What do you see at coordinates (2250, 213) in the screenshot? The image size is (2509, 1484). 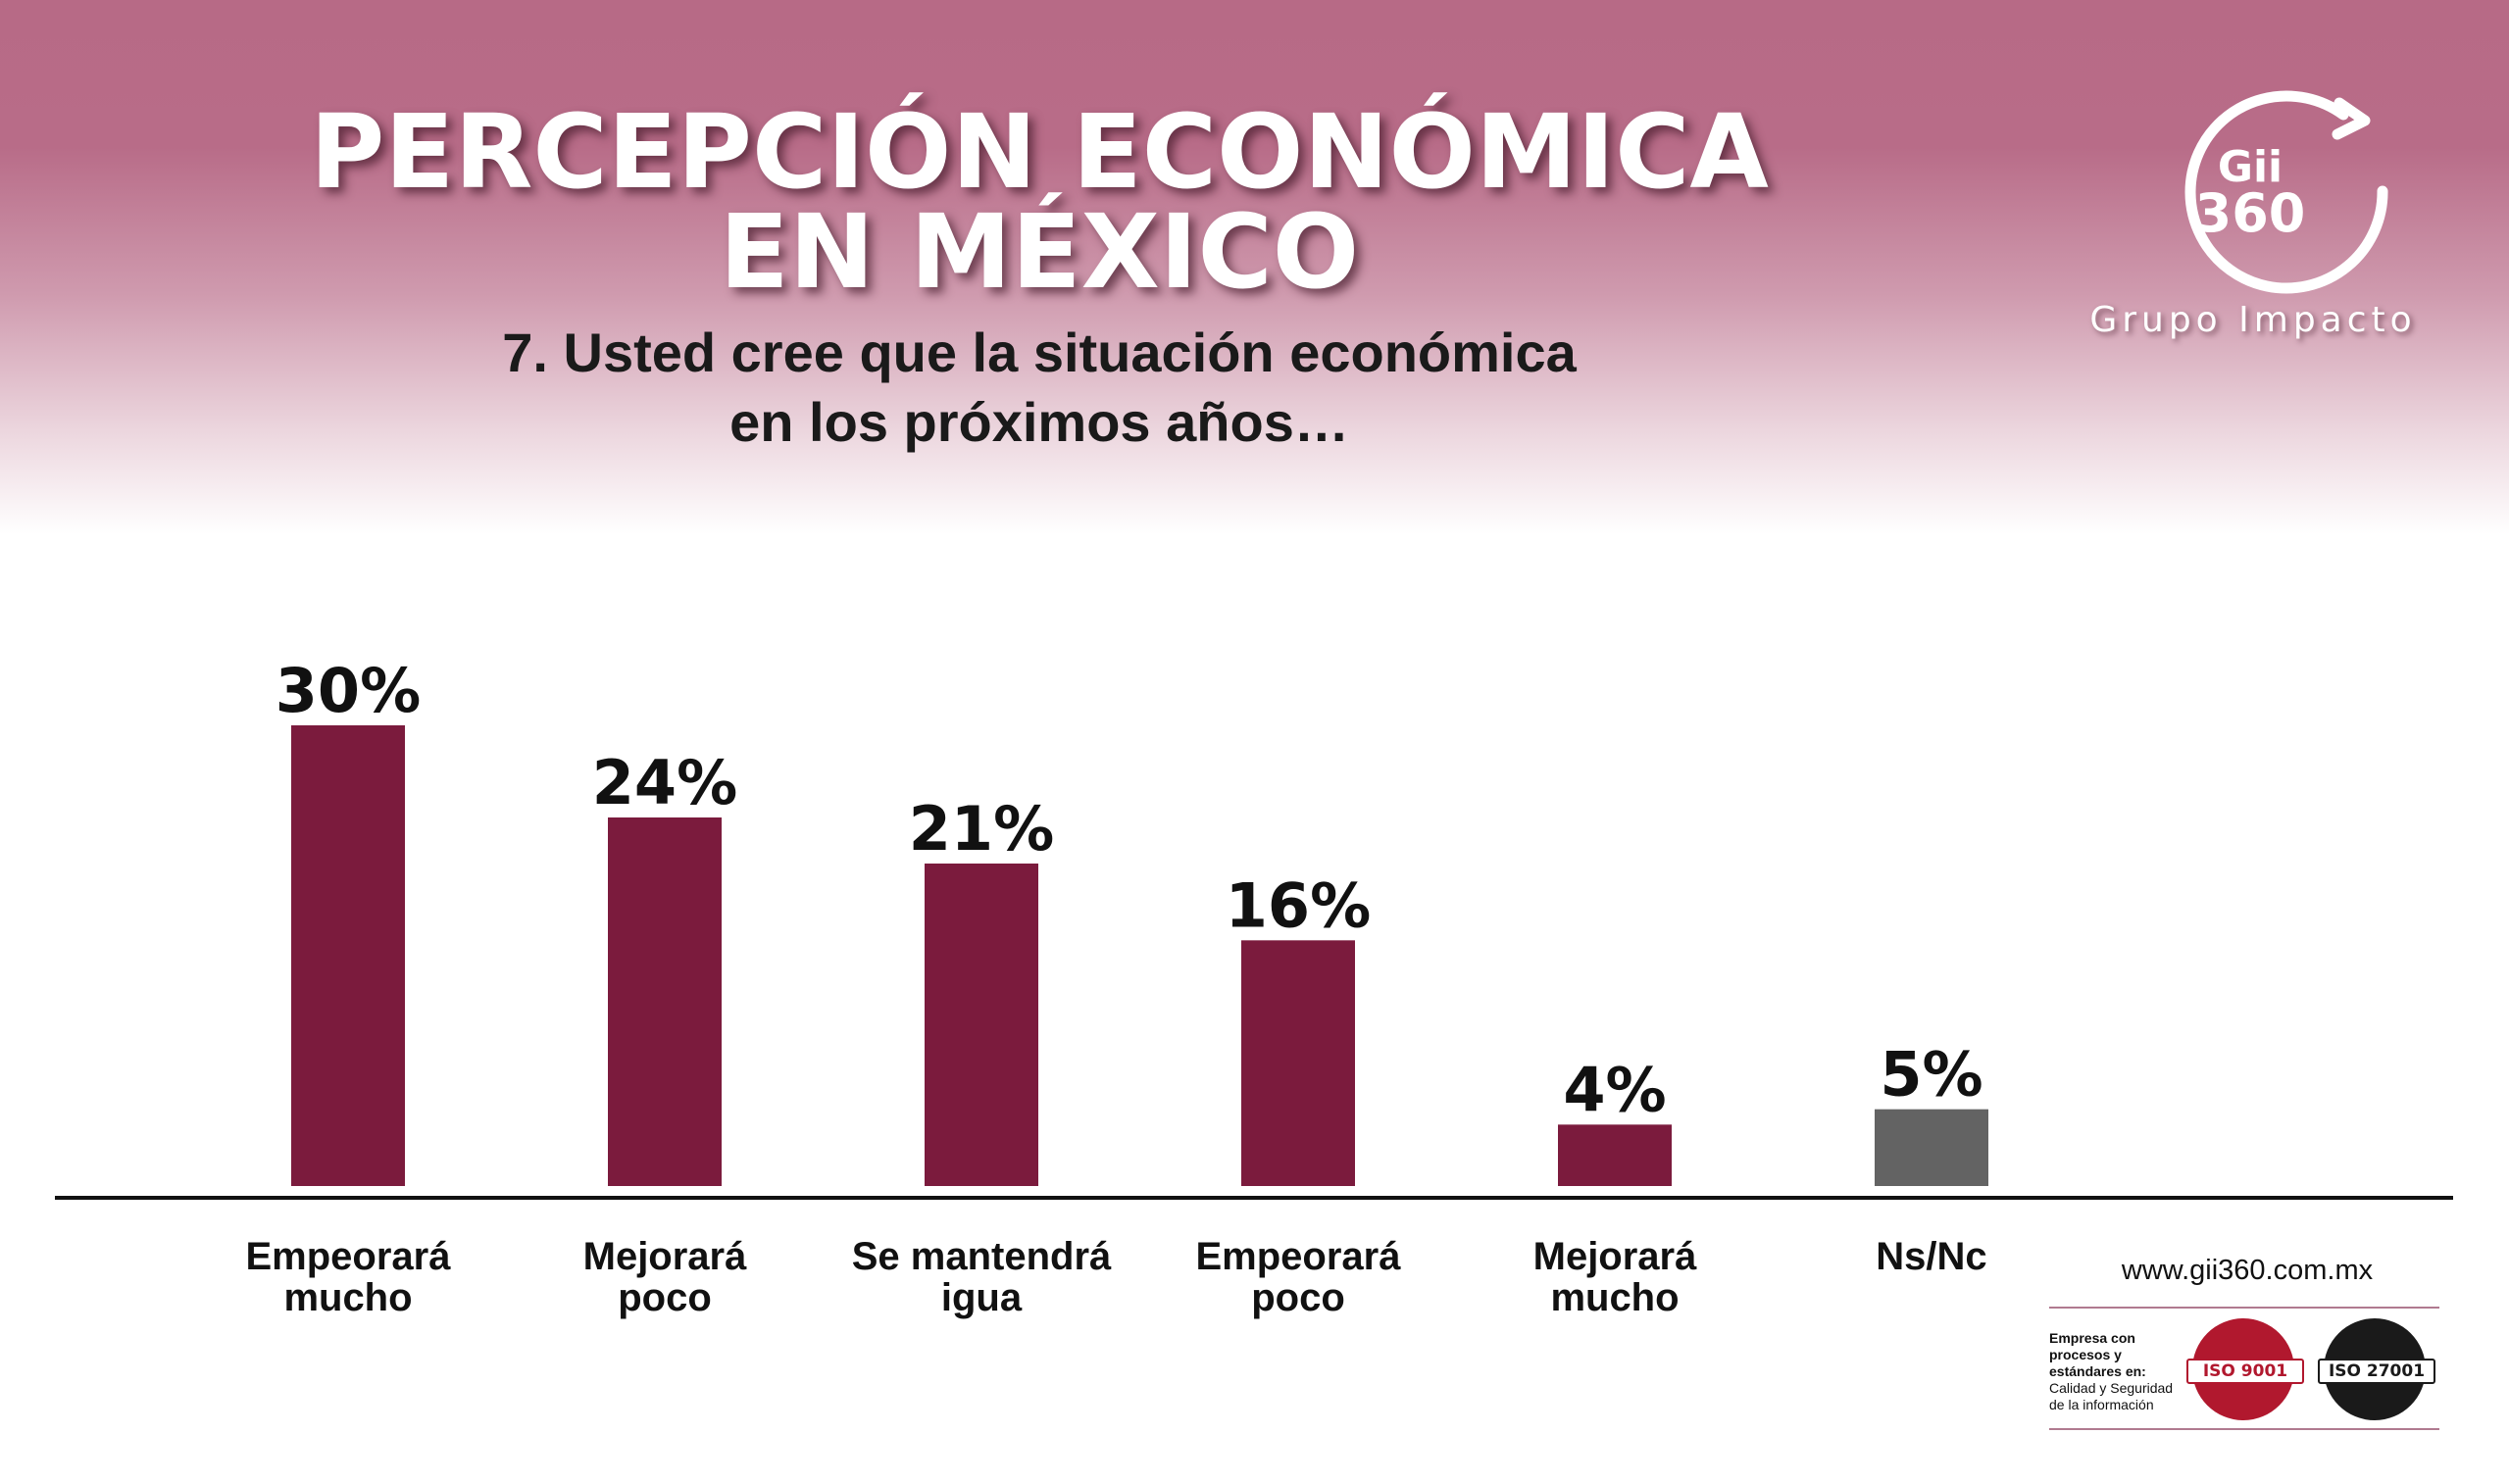 I see `logo-text-360: 360` at bounding box center [2250, 213].